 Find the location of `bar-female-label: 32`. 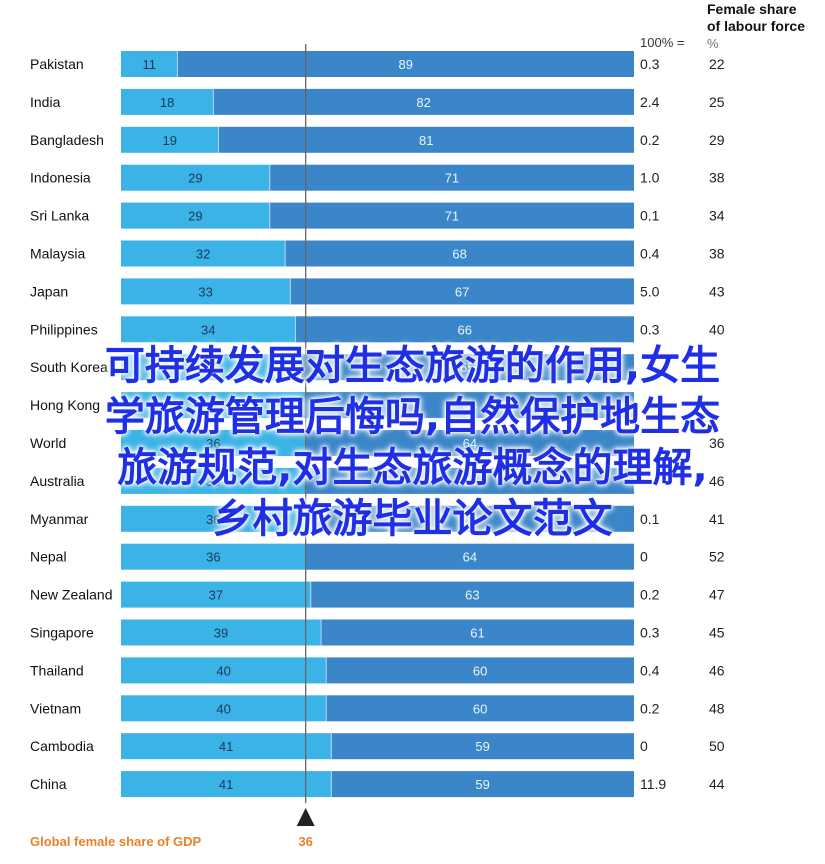

bar-female-label: 32 is located at coordinates (203, 254).